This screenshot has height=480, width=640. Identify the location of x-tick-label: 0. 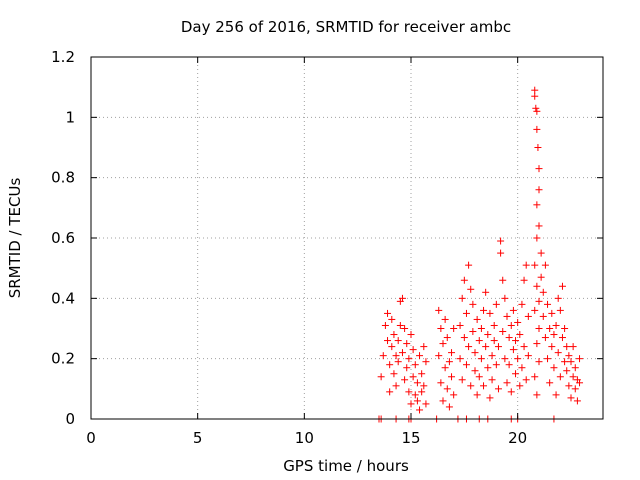
(91, 438).